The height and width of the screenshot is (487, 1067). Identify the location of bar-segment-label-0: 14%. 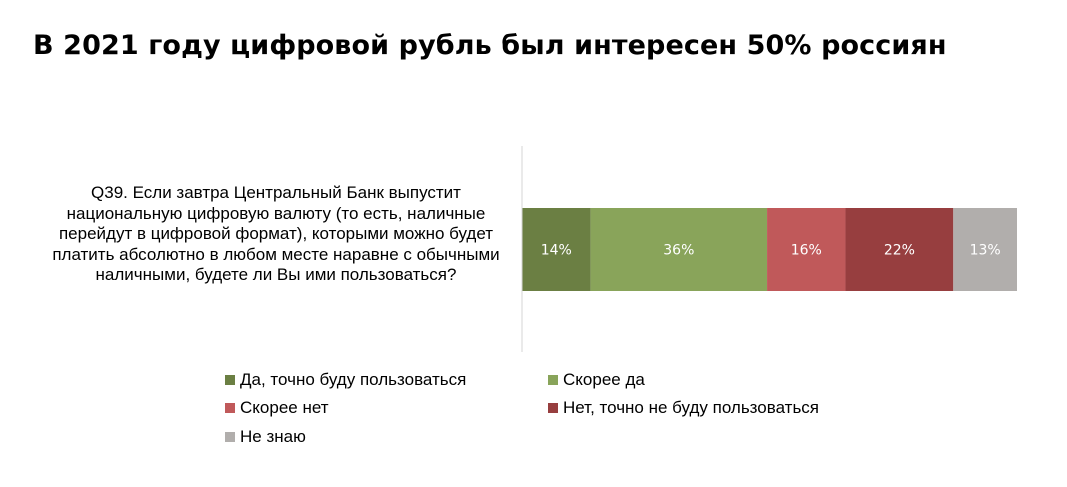
(556, 251).